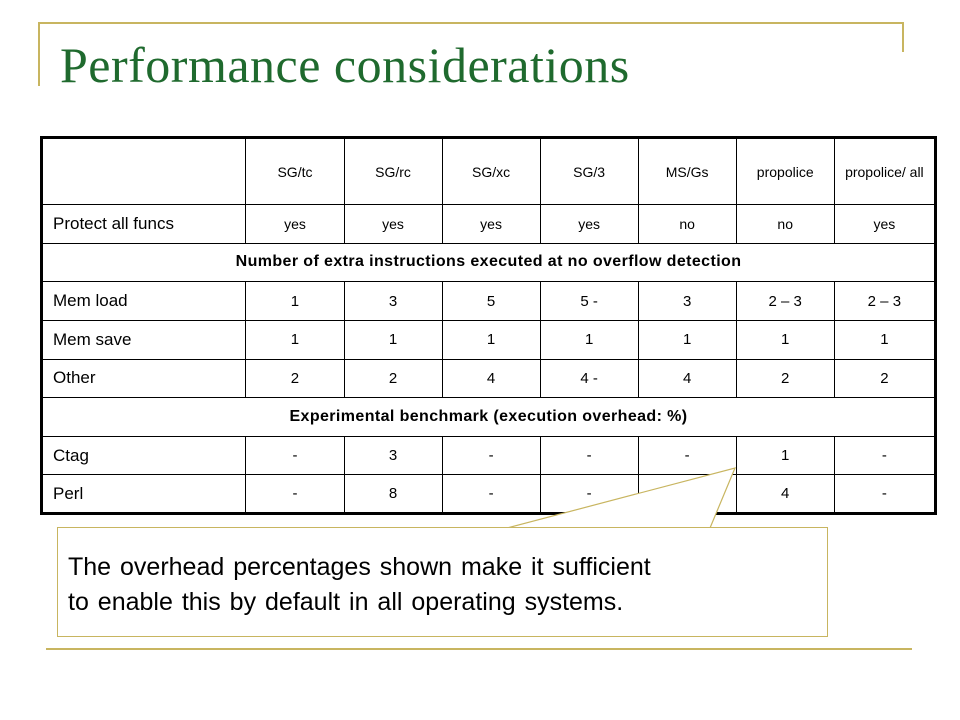 The height and width of the screenshot is (720, 960). I want to click on slide-frame-bottom, so click(479, 649).